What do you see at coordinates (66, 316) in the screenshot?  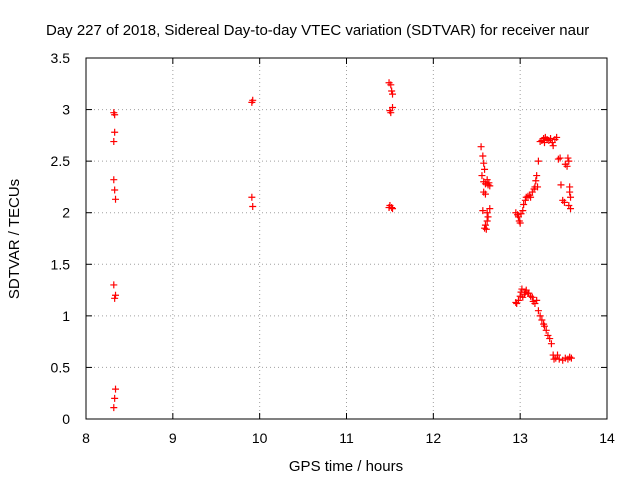 I see `y-tick-label: 1` at bounding box center [66, 316].